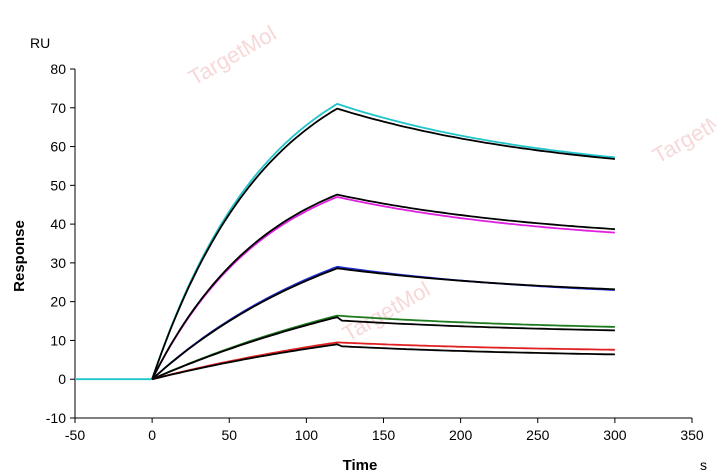 Image resolution: width=716 pixels, height=472 pixels. I want to click on x-tick-label: 0, so click(152, 435).